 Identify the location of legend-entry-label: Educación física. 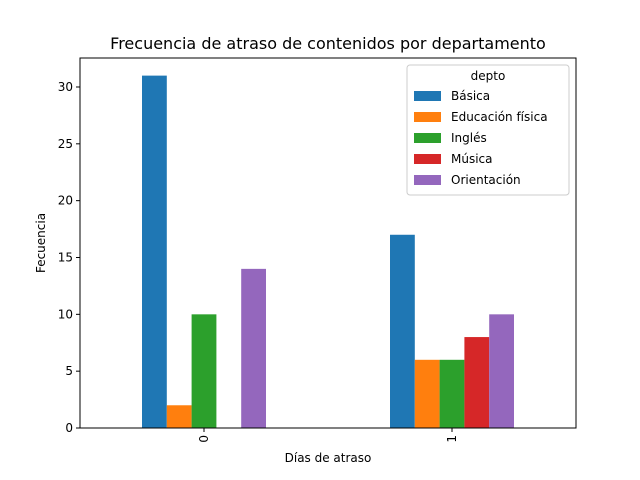
(499, 117).